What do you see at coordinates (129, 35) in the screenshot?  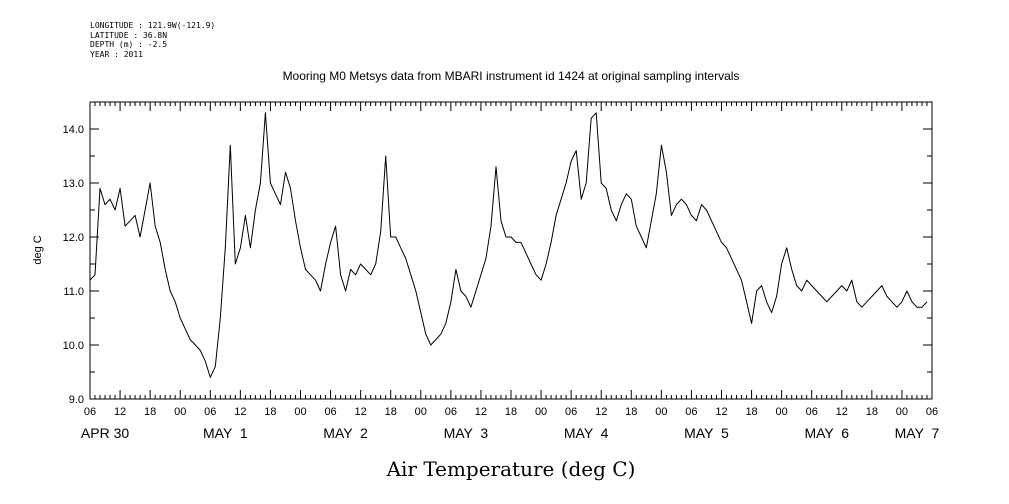 I see `latitude-text: LATITUDE : 36.8N` at bounding box center [129, 35].